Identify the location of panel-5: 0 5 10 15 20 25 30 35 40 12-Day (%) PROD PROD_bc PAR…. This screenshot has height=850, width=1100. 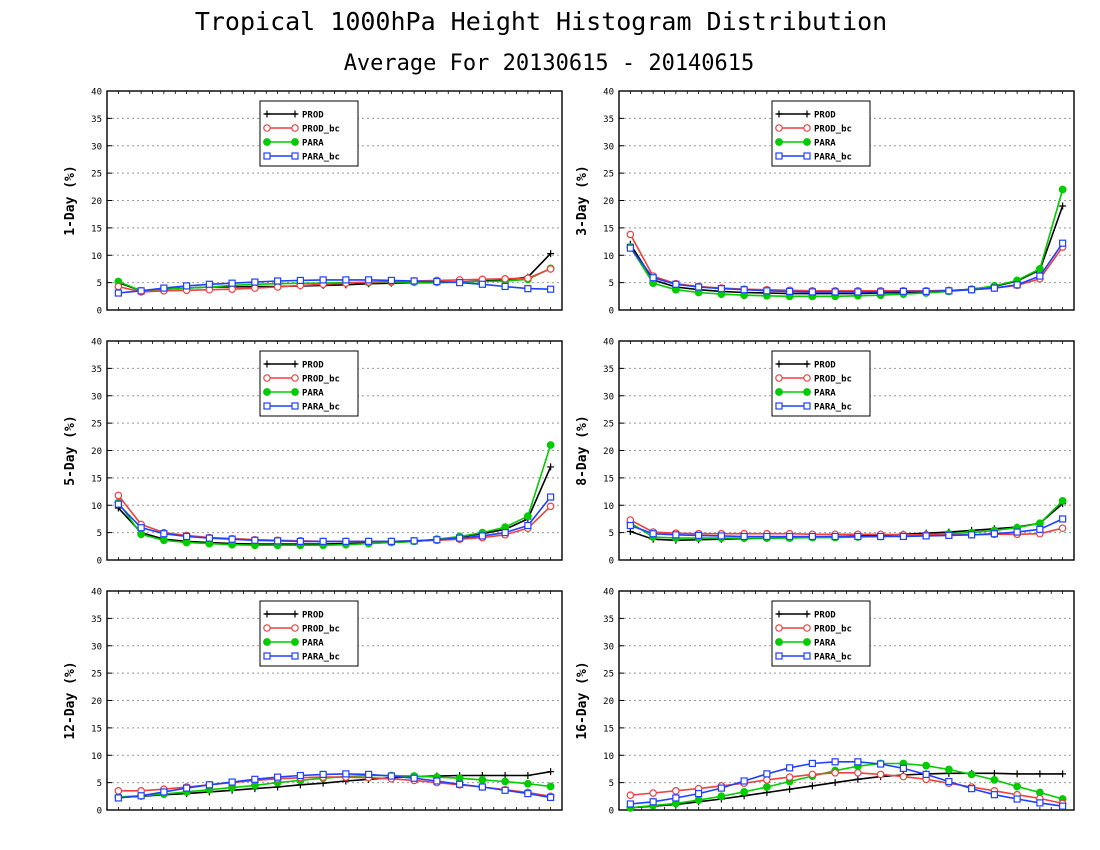
(313, 702).